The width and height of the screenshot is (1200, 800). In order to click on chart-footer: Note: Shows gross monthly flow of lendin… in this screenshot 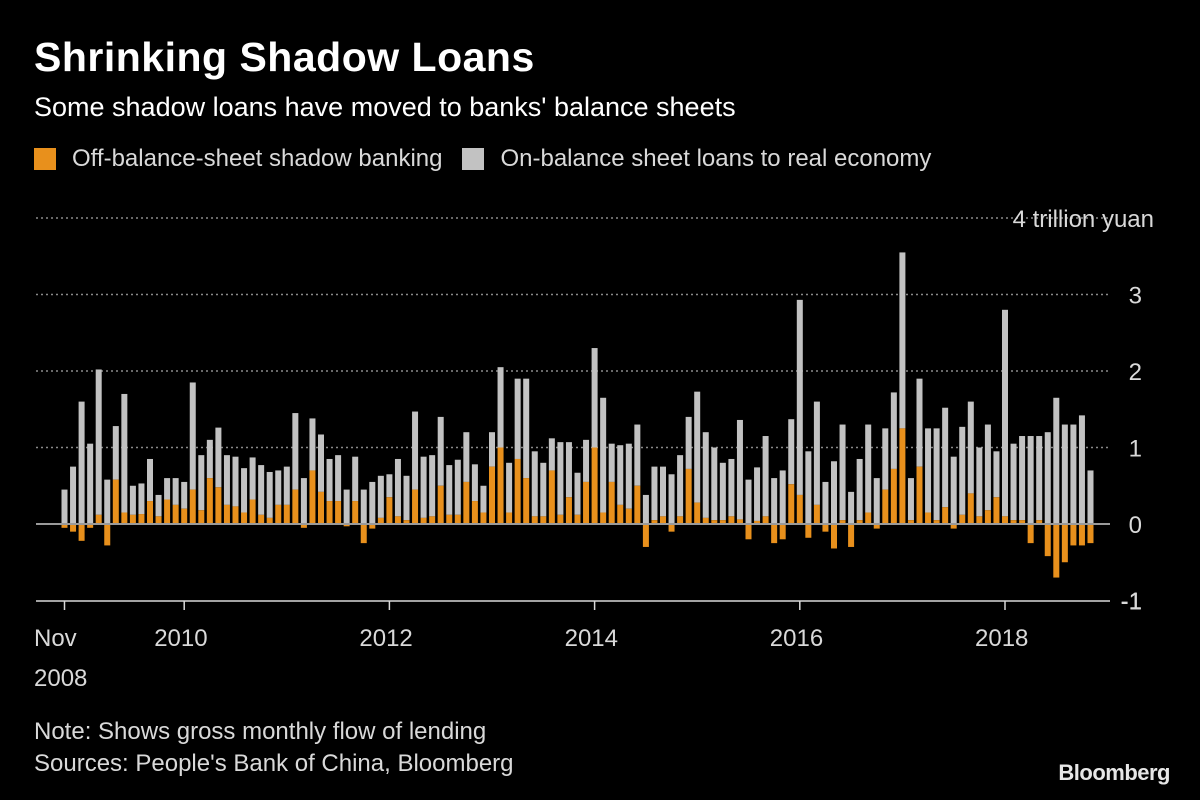, I will do `click(274, 748)`.